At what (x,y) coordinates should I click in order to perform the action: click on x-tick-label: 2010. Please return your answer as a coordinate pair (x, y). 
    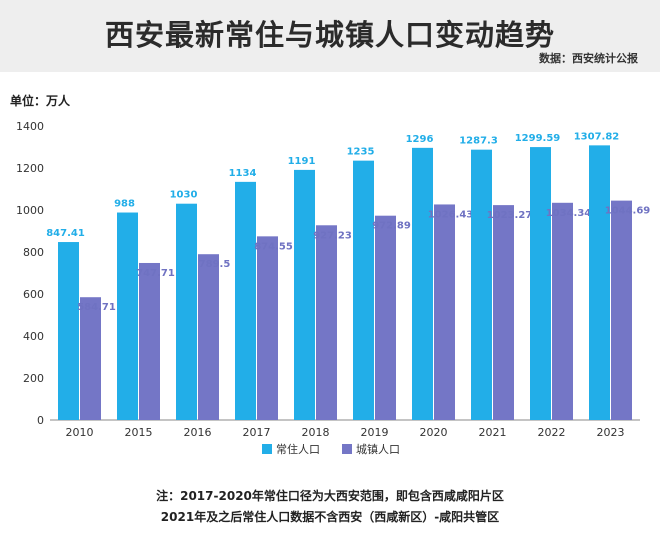
    Looking at the image, I should click on (80, 432).